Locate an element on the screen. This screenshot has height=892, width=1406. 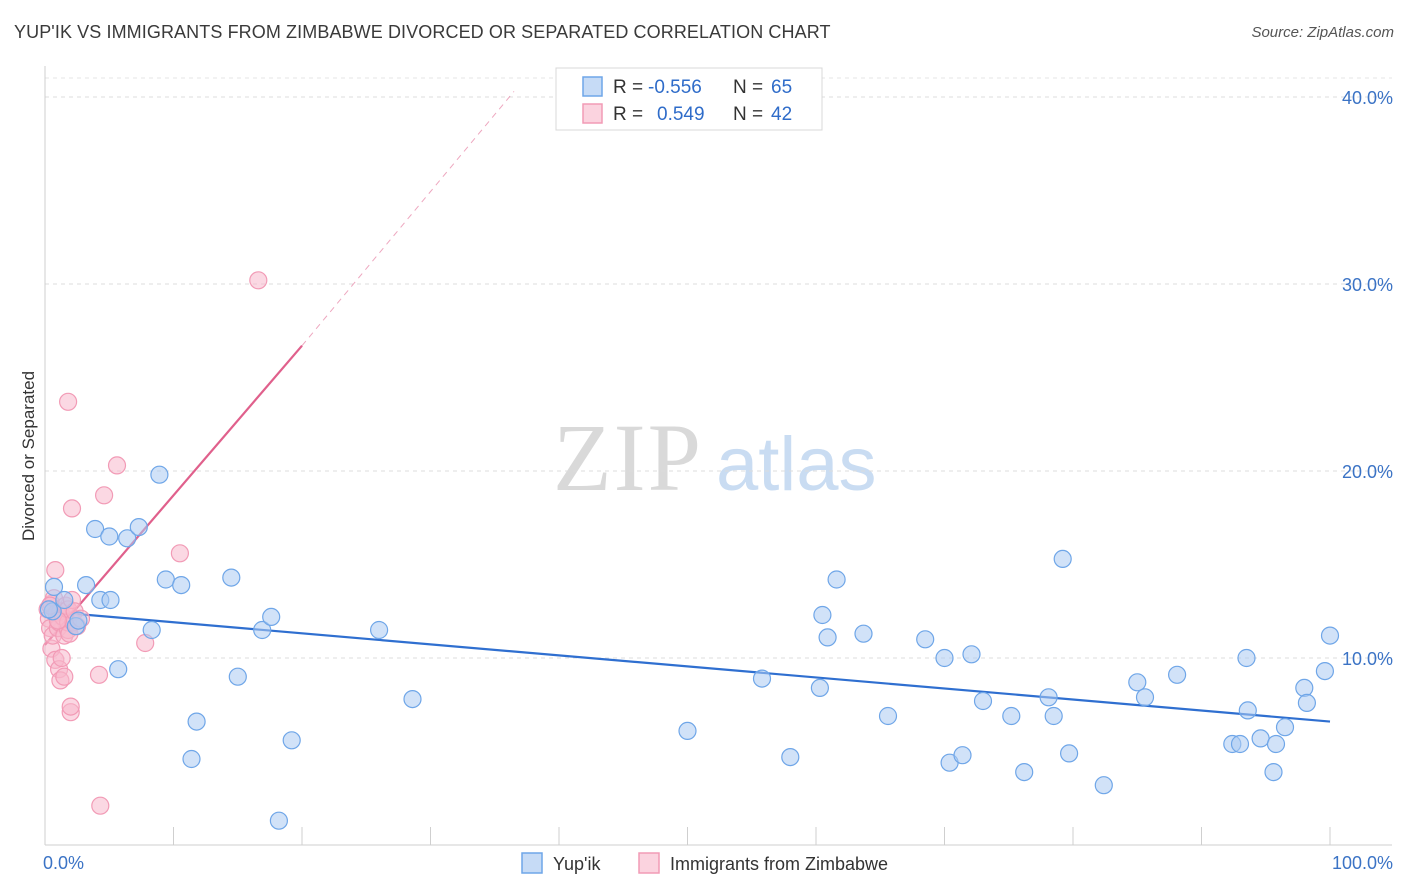
y-axis-title: Divorced or Separated is located at coordinates (28, 456).